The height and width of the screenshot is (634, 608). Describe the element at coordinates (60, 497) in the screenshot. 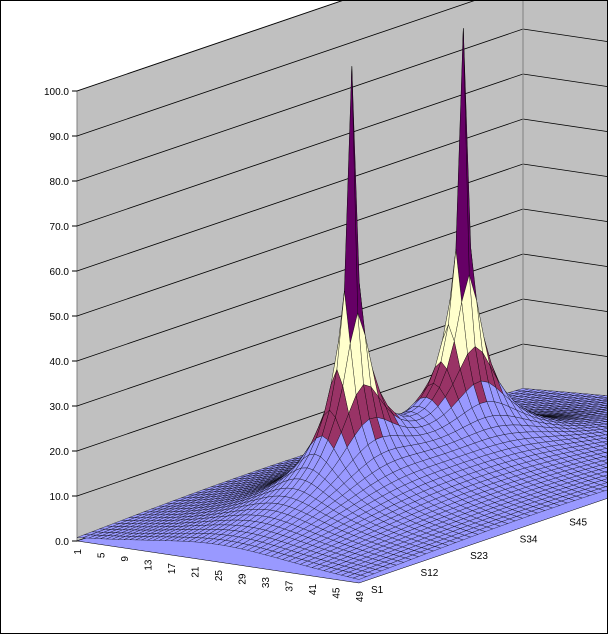

I see `z-tick-label: 10.0` at that location.